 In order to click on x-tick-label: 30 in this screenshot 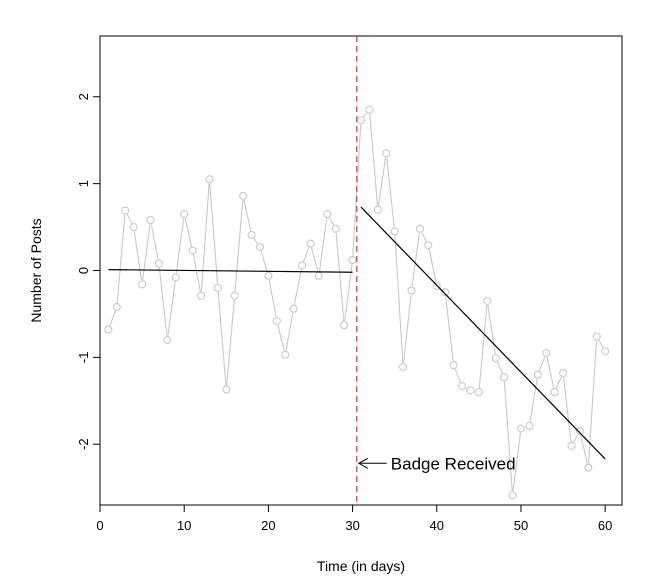, I will do `click(352, 525)`.